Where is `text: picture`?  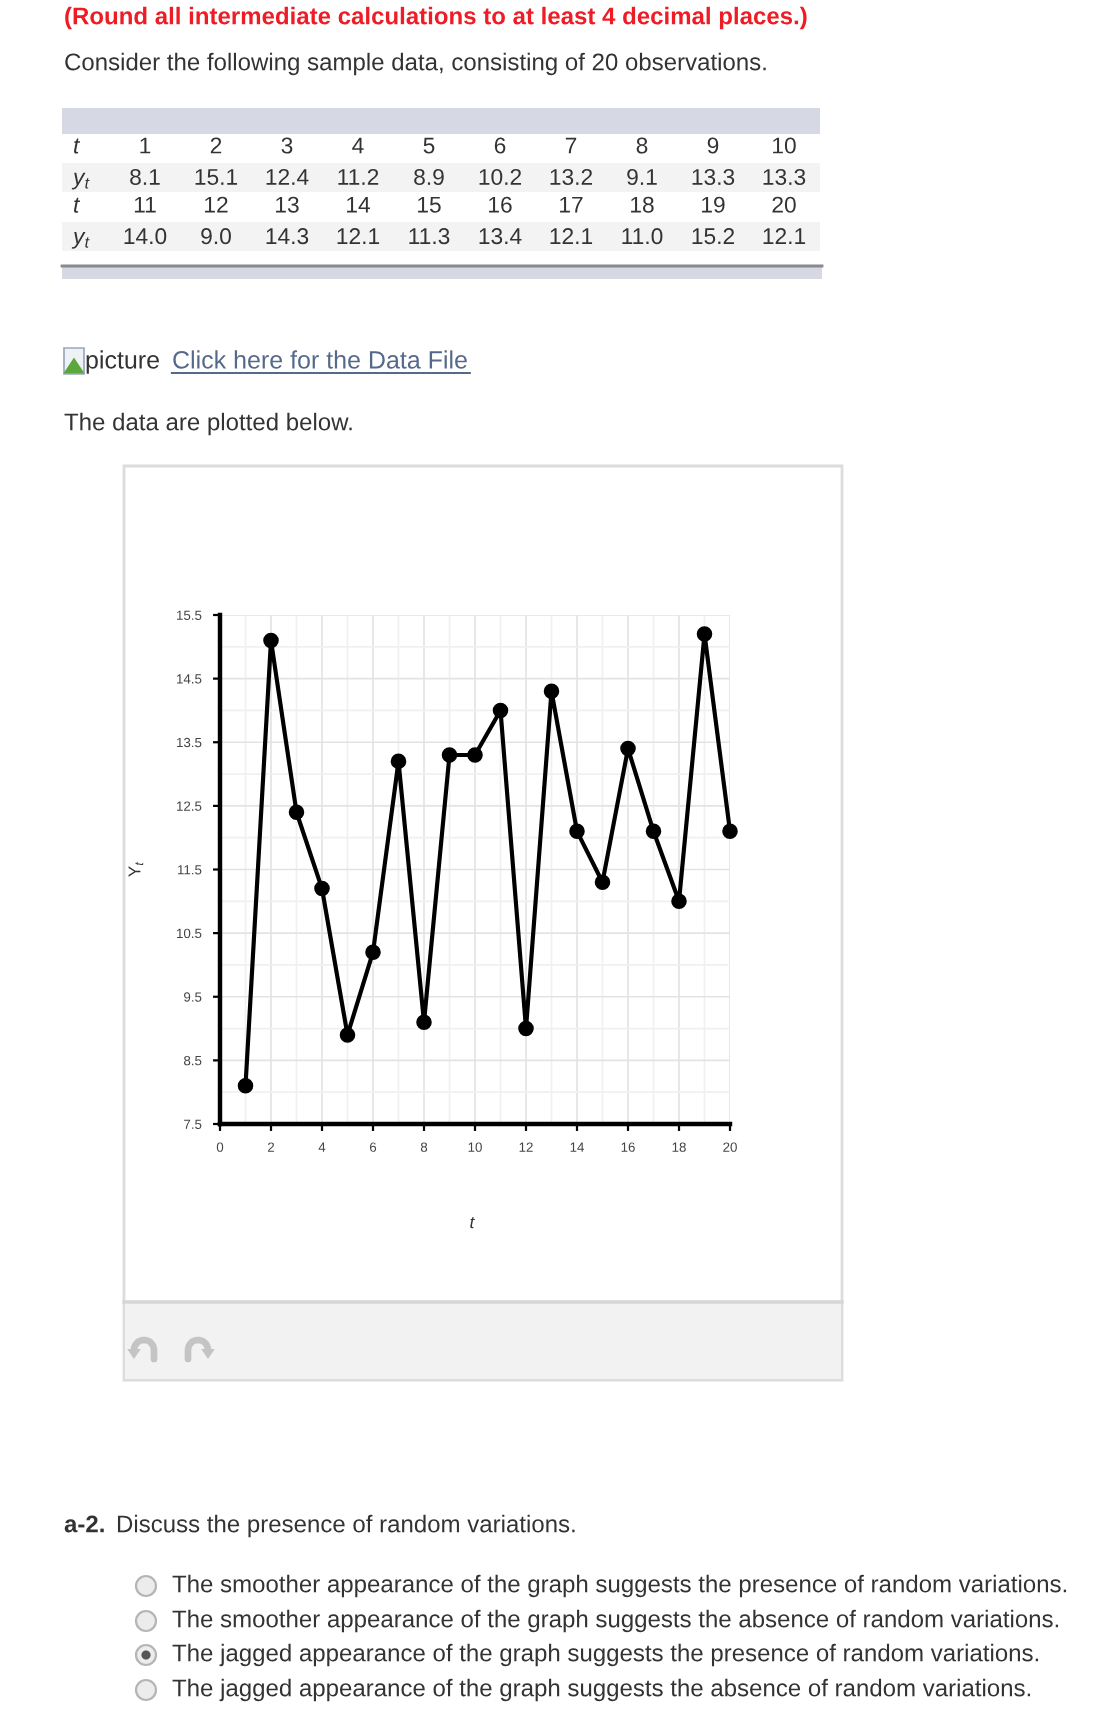
text: picture is located at coordinates (122, 362).